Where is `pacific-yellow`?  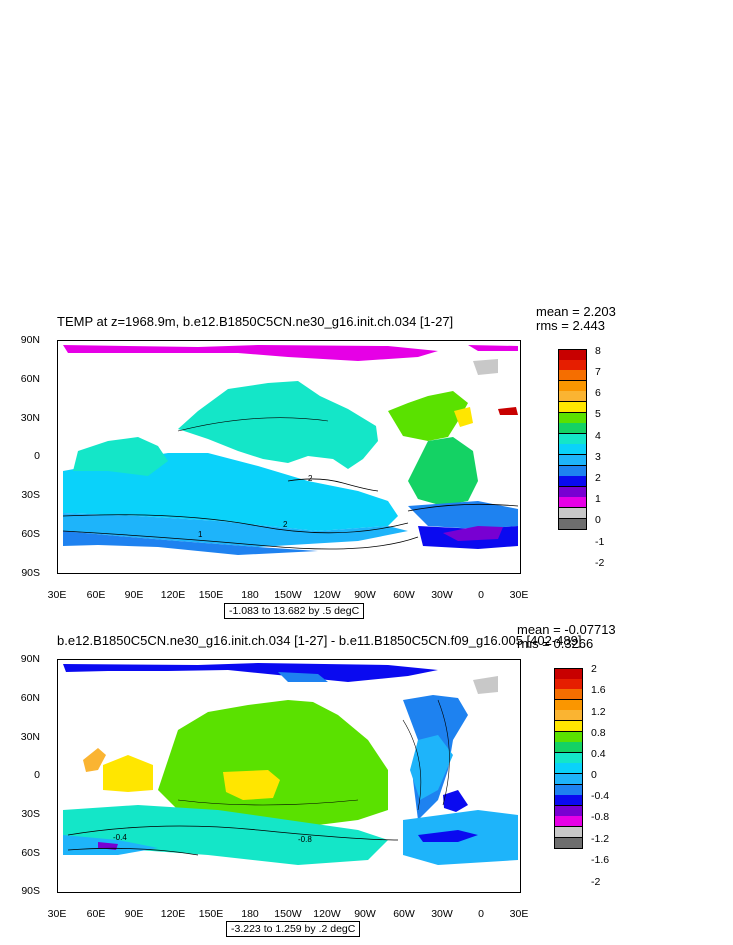 pacific-yellow is located at coordinates (251, 785).